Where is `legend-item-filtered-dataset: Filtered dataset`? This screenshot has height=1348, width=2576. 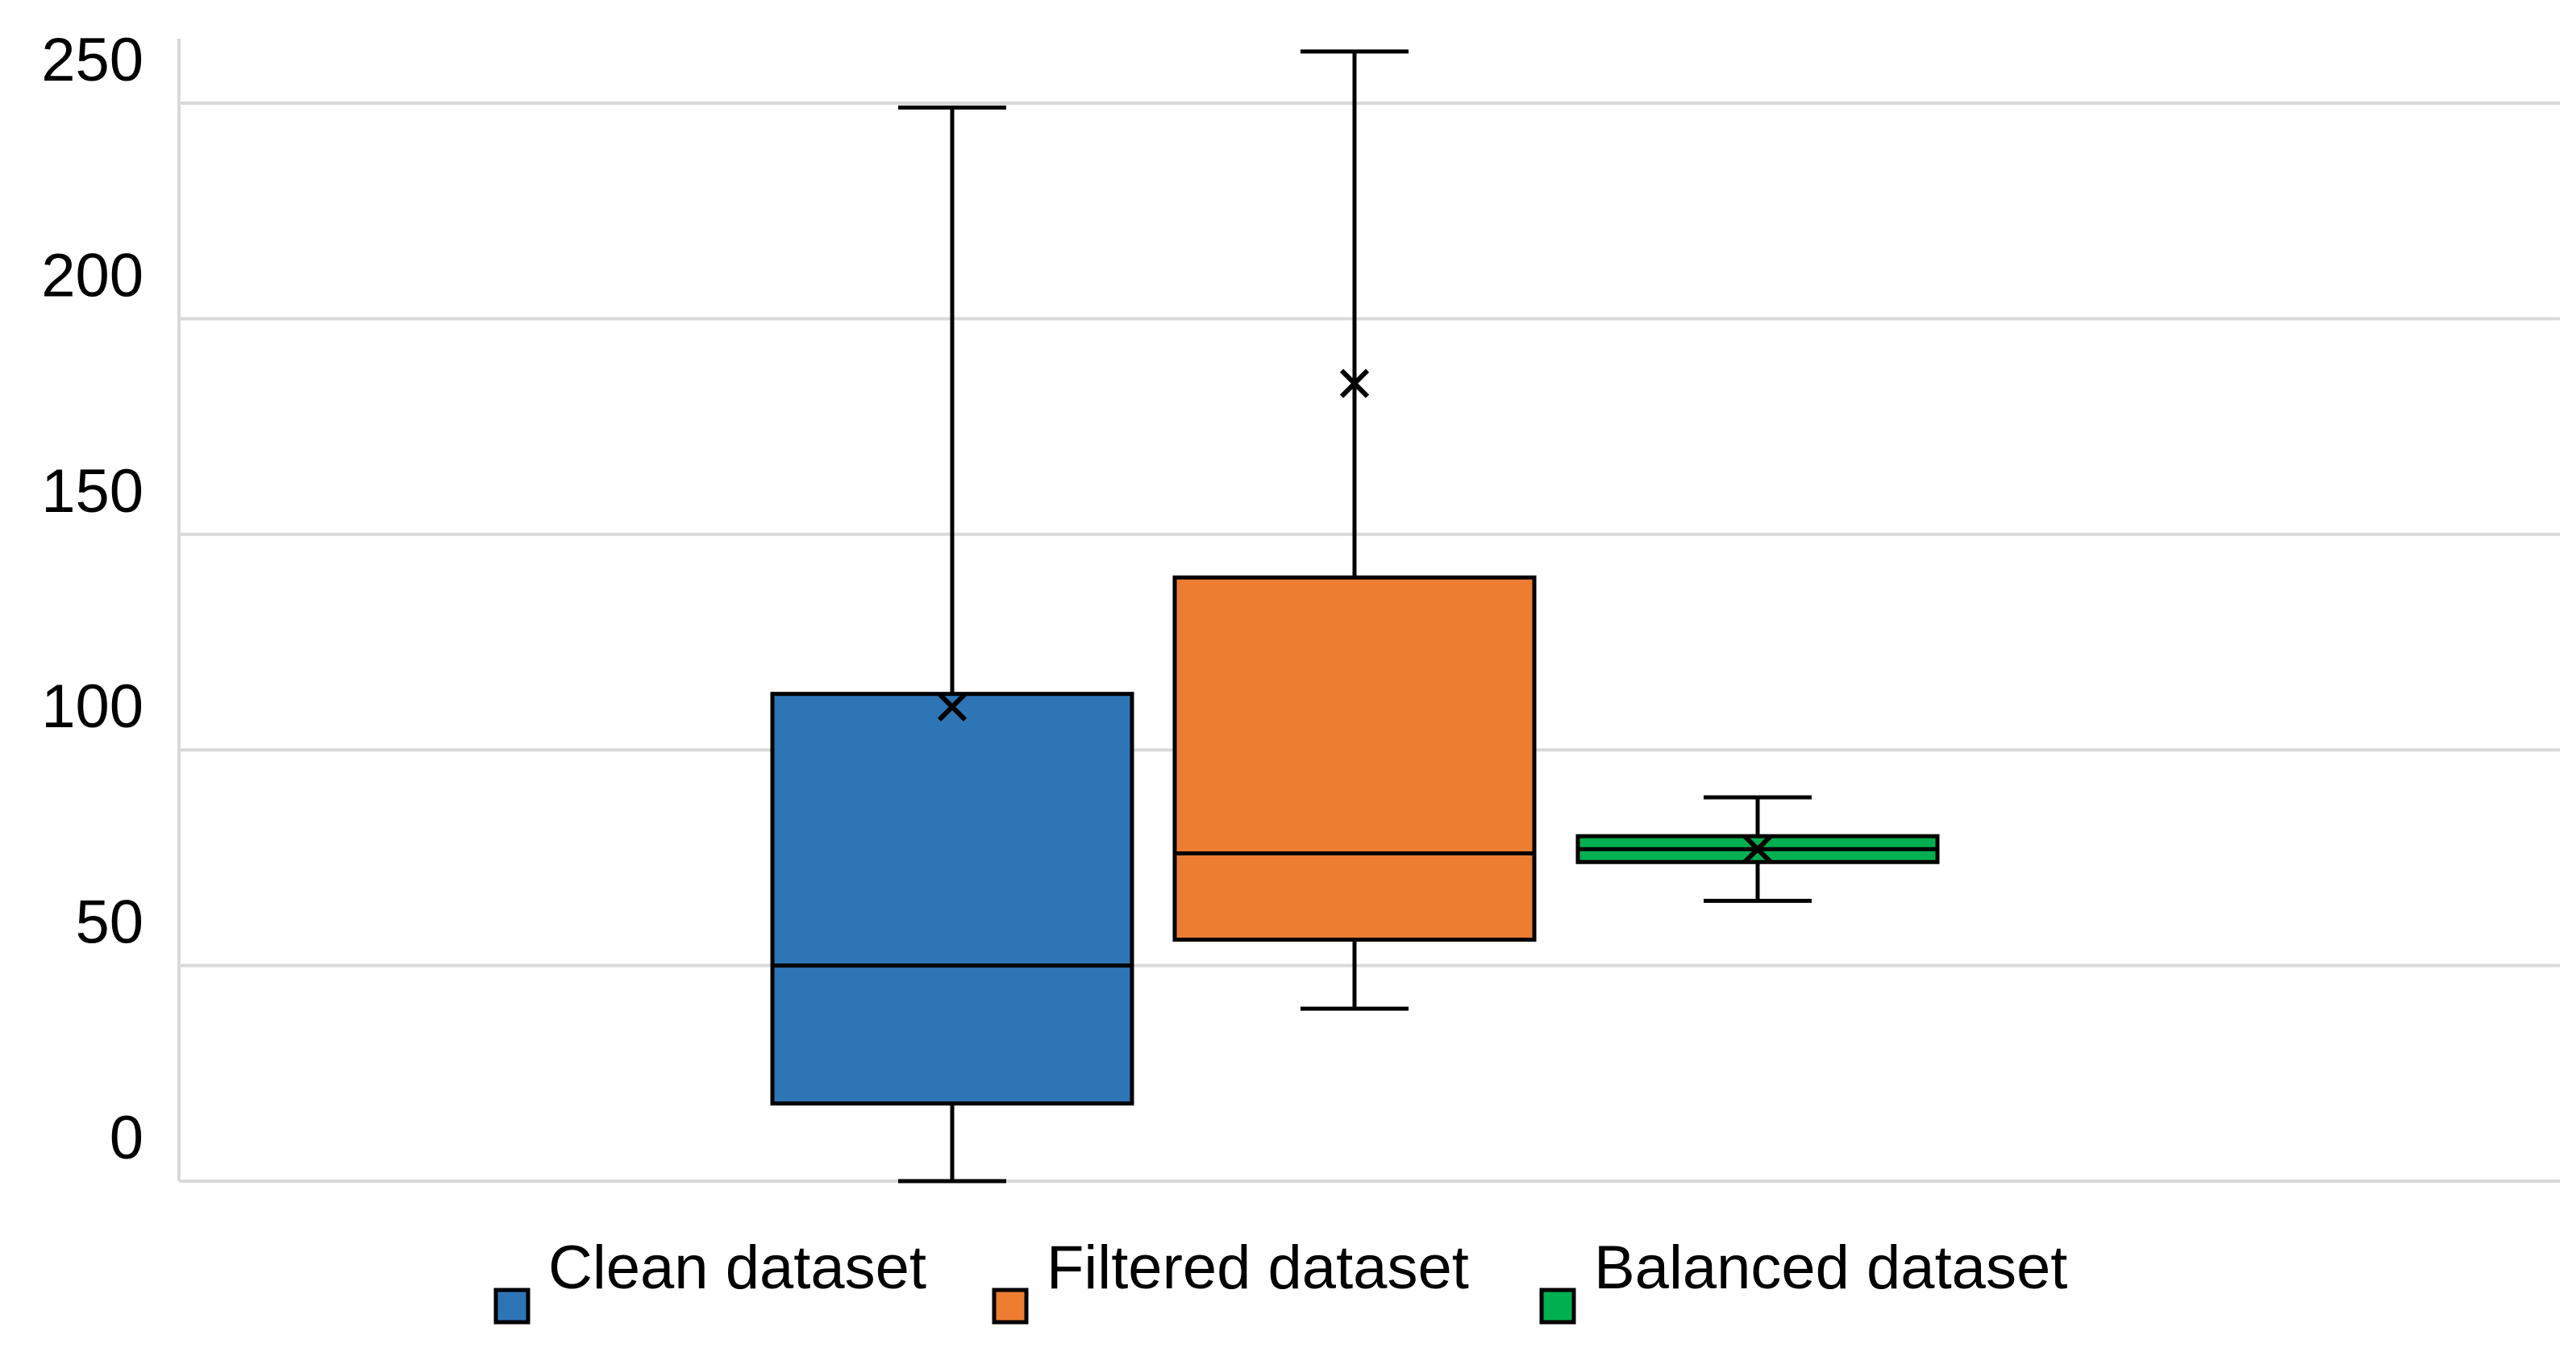
legend-item-filtered-dataset: Filtered dataset is located at coordinates (1230, 1279).